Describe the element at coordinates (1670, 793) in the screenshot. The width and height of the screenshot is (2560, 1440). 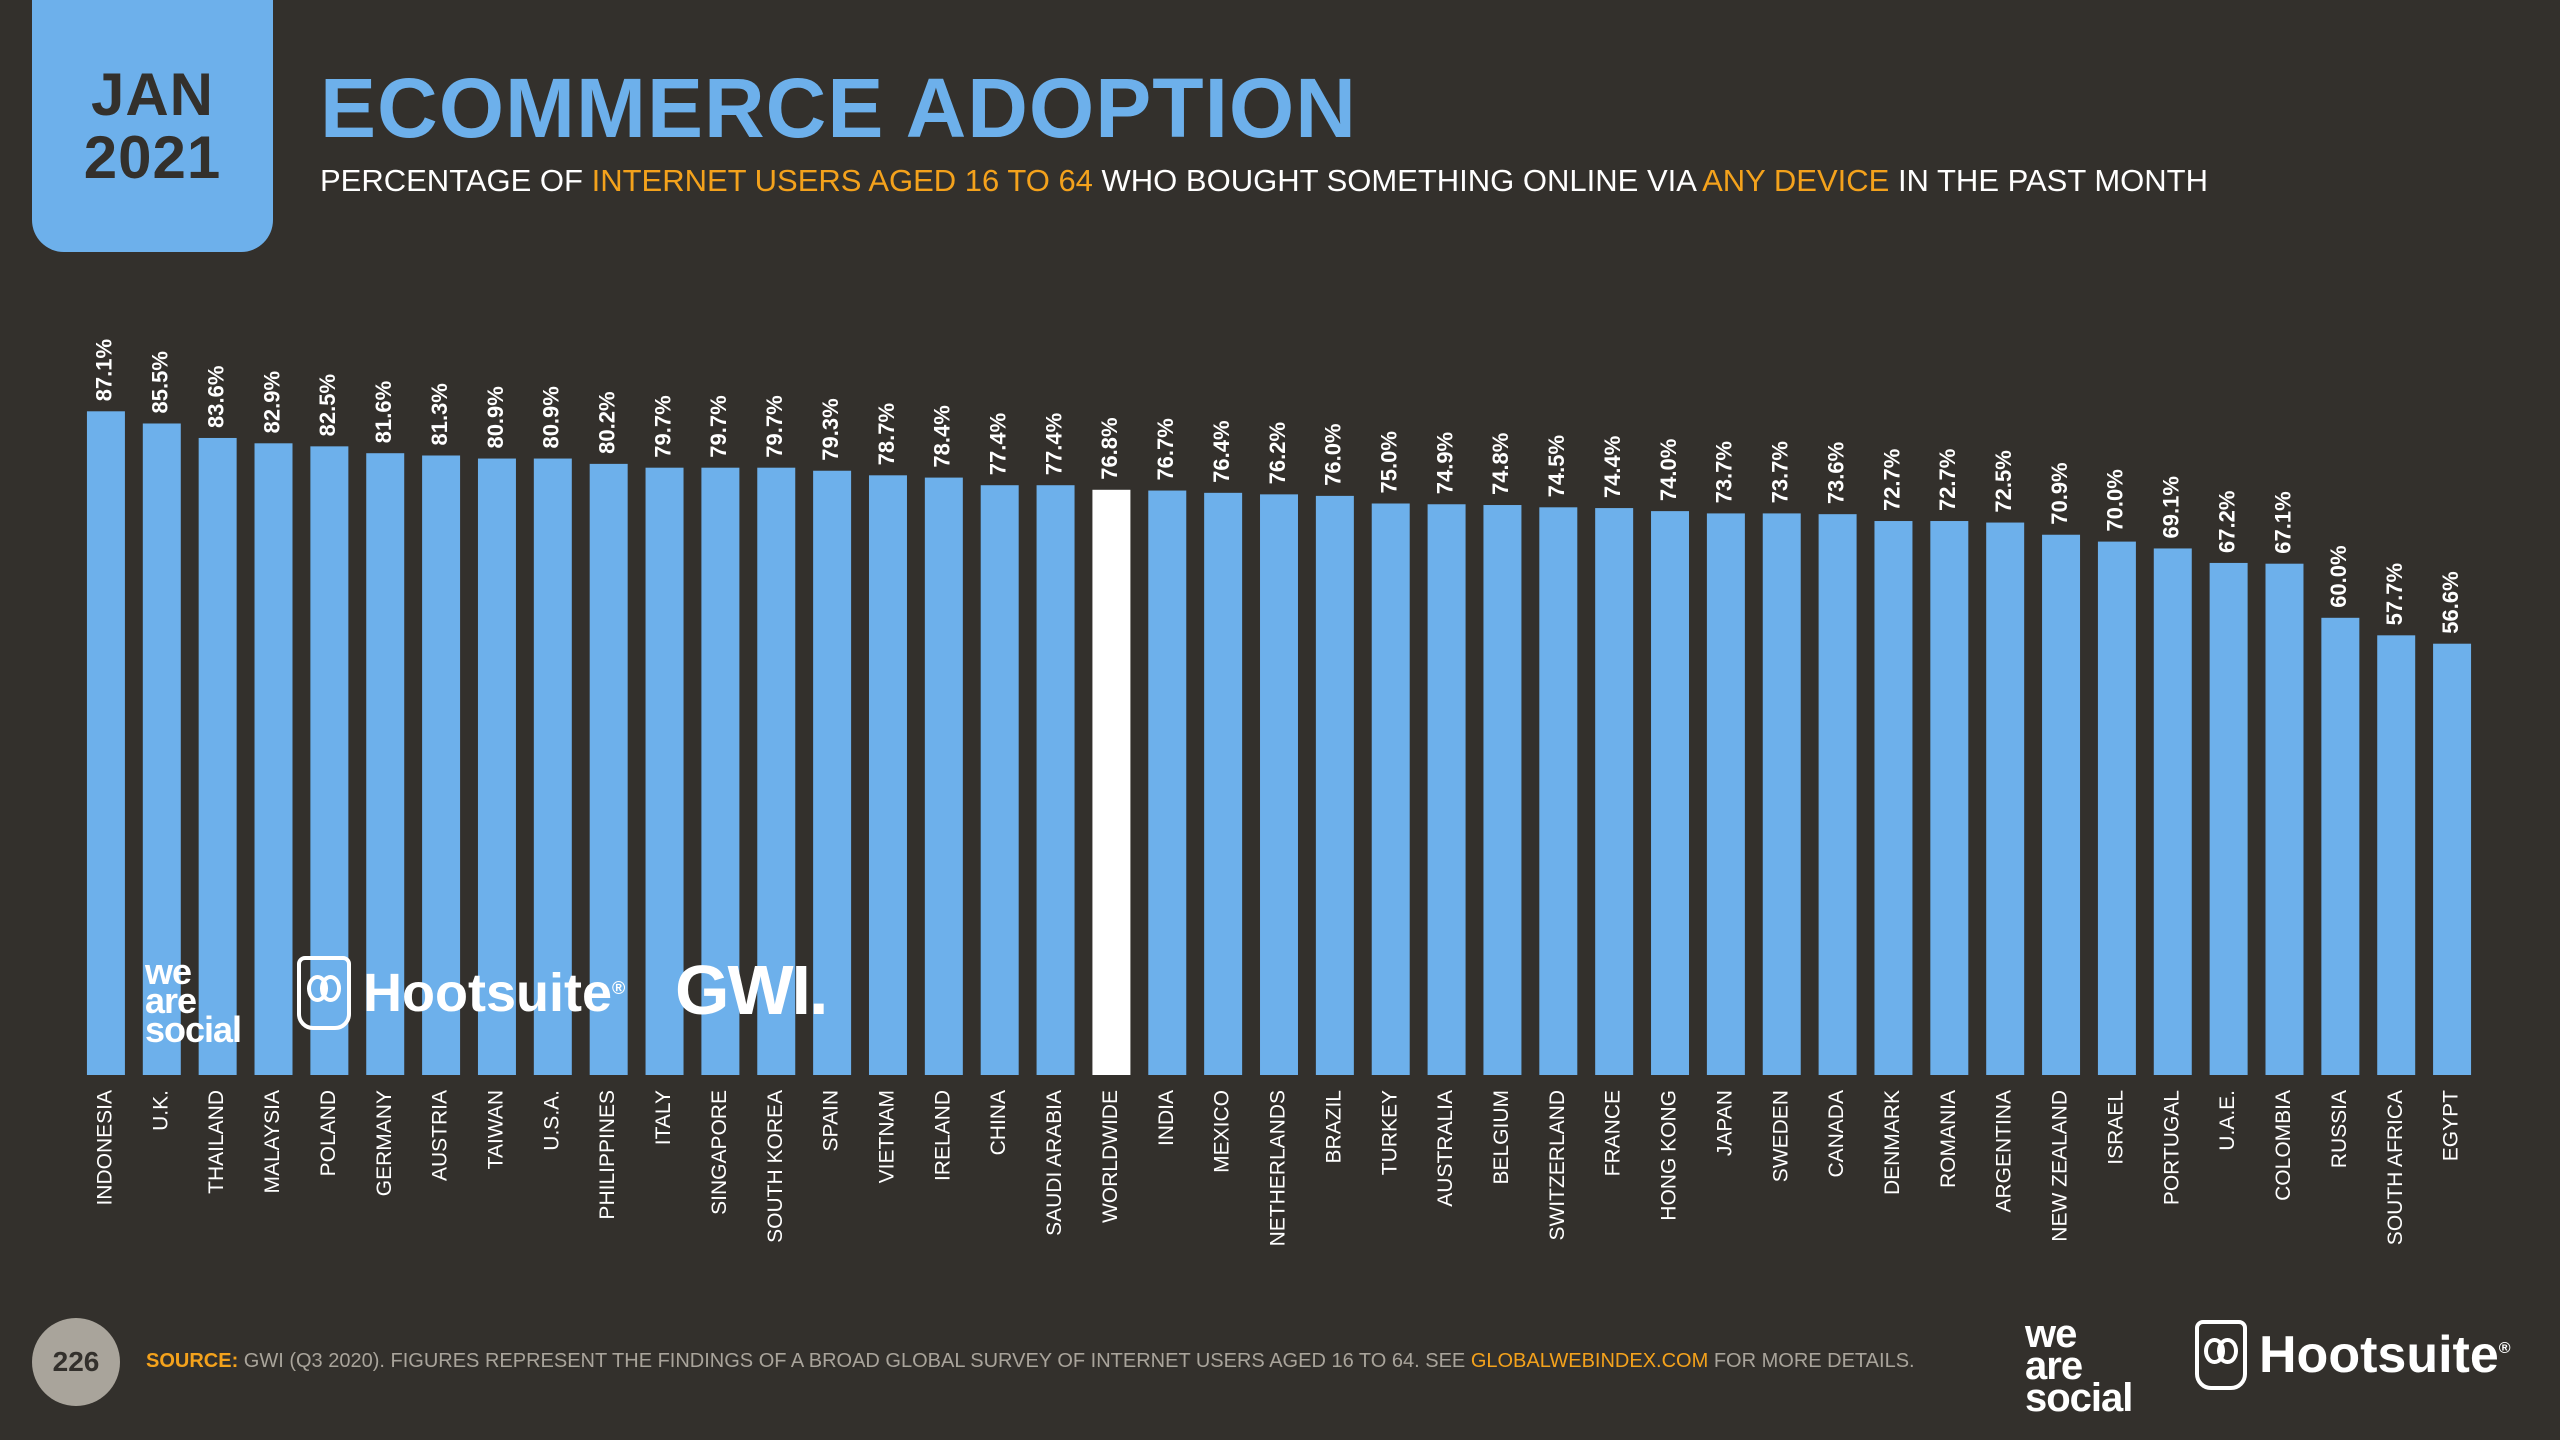
I see `bar-hong-kong` at that location.